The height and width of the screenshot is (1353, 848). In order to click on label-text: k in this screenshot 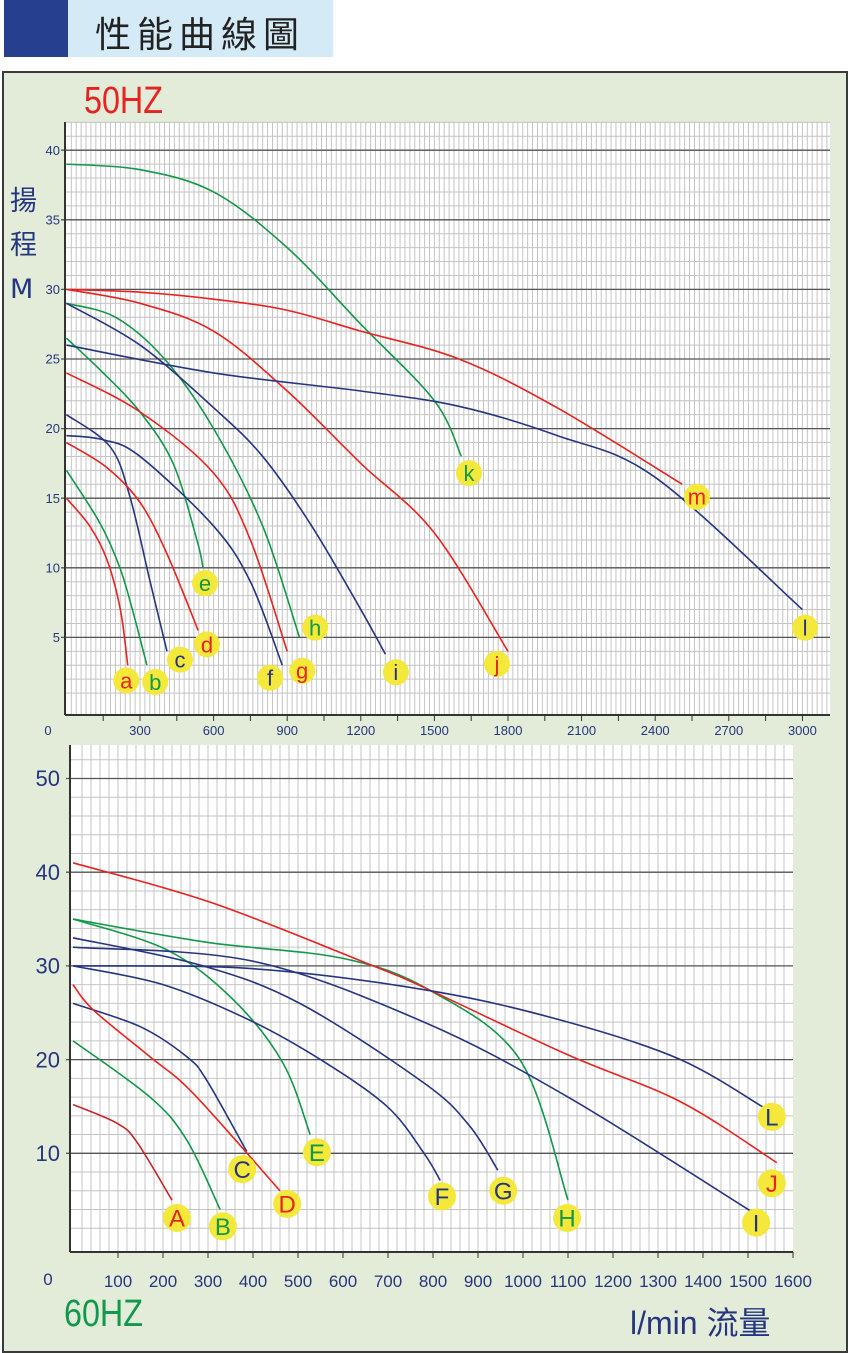, I will do `click(469, 473)`.